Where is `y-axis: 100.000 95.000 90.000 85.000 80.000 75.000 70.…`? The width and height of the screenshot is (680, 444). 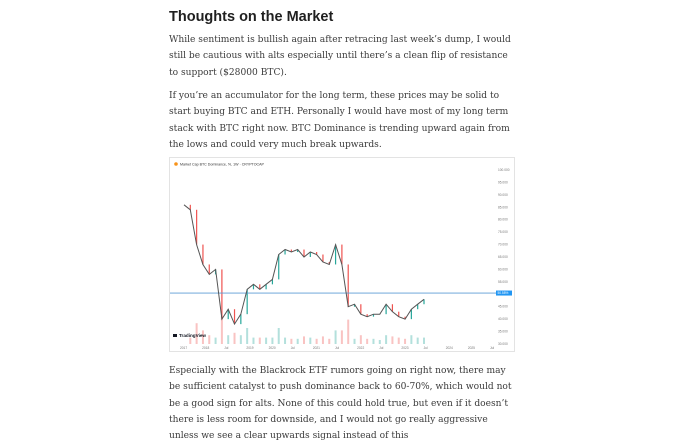 y-axis: 100.000 95.000 90.000 85.000 80.000 75.000 70.… is located at coordinates (504, 257).